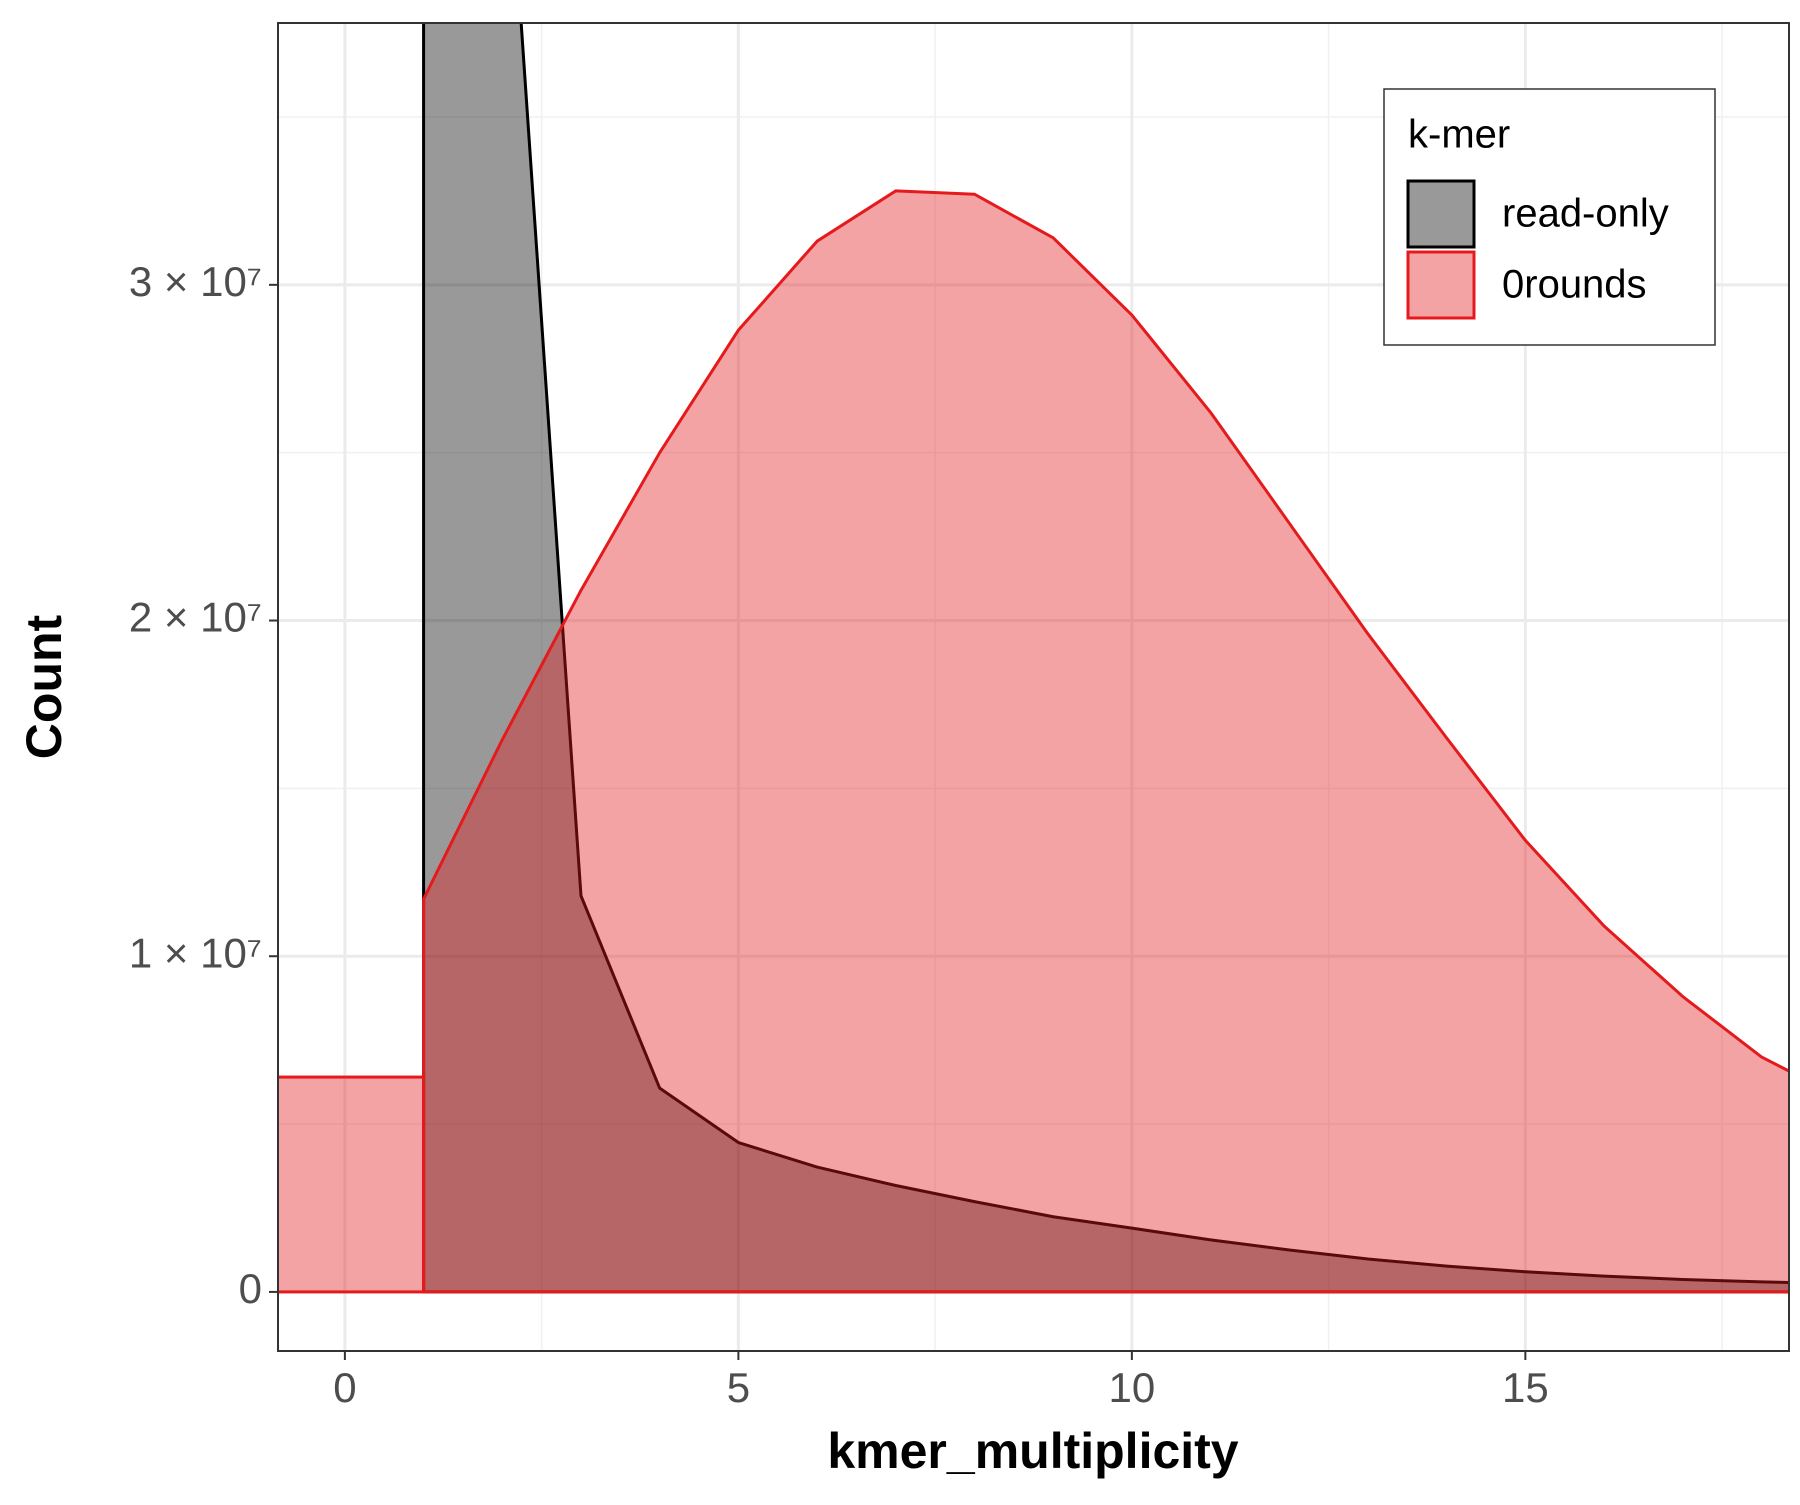  Describe the element at coordinates (250, 1288) in the screenshot. I see `y-tick-label: 0` at that location.